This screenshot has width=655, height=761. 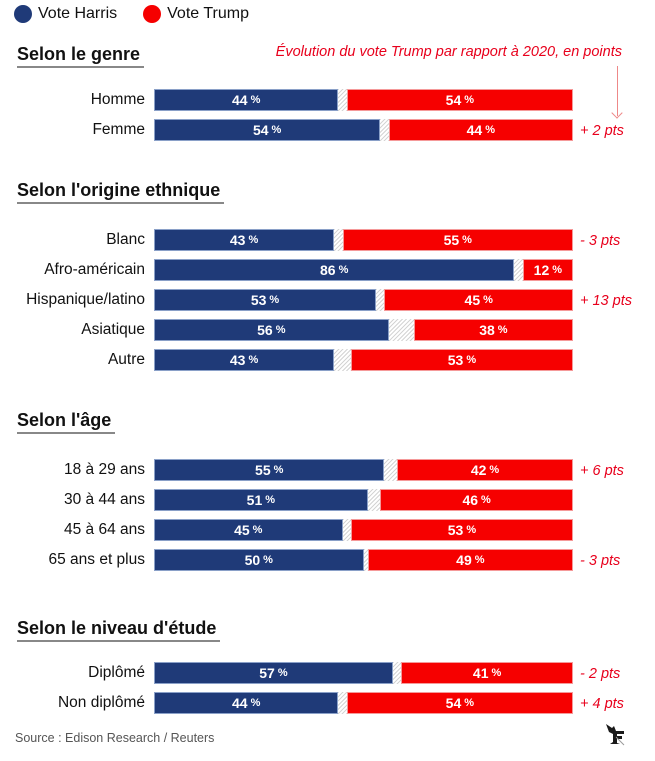 I want to click on bar-trump: 45%, so click(x=478, y=300).